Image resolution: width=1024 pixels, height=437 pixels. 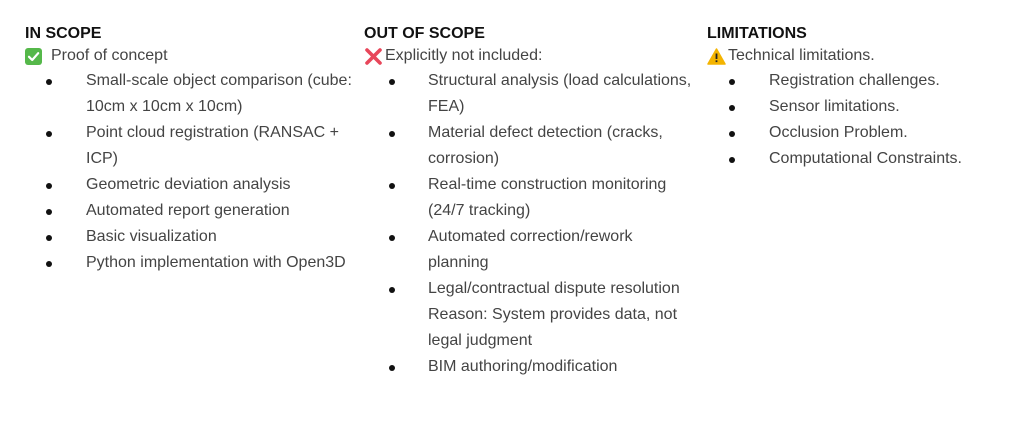 What do you see at coordinates (529, 250) in the screenshot?
I see `list-item: Automated correction/rework planning` at bounding box center [529, 250].